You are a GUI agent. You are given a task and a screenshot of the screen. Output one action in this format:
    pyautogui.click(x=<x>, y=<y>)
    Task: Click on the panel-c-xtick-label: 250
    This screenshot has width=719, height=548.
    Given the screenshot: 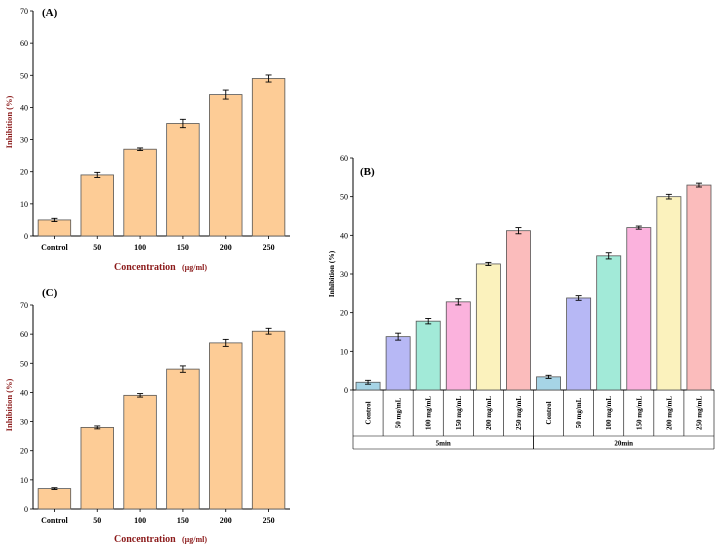 What is the action you would take?
    pyautogui.click(x=269, y=520)
    